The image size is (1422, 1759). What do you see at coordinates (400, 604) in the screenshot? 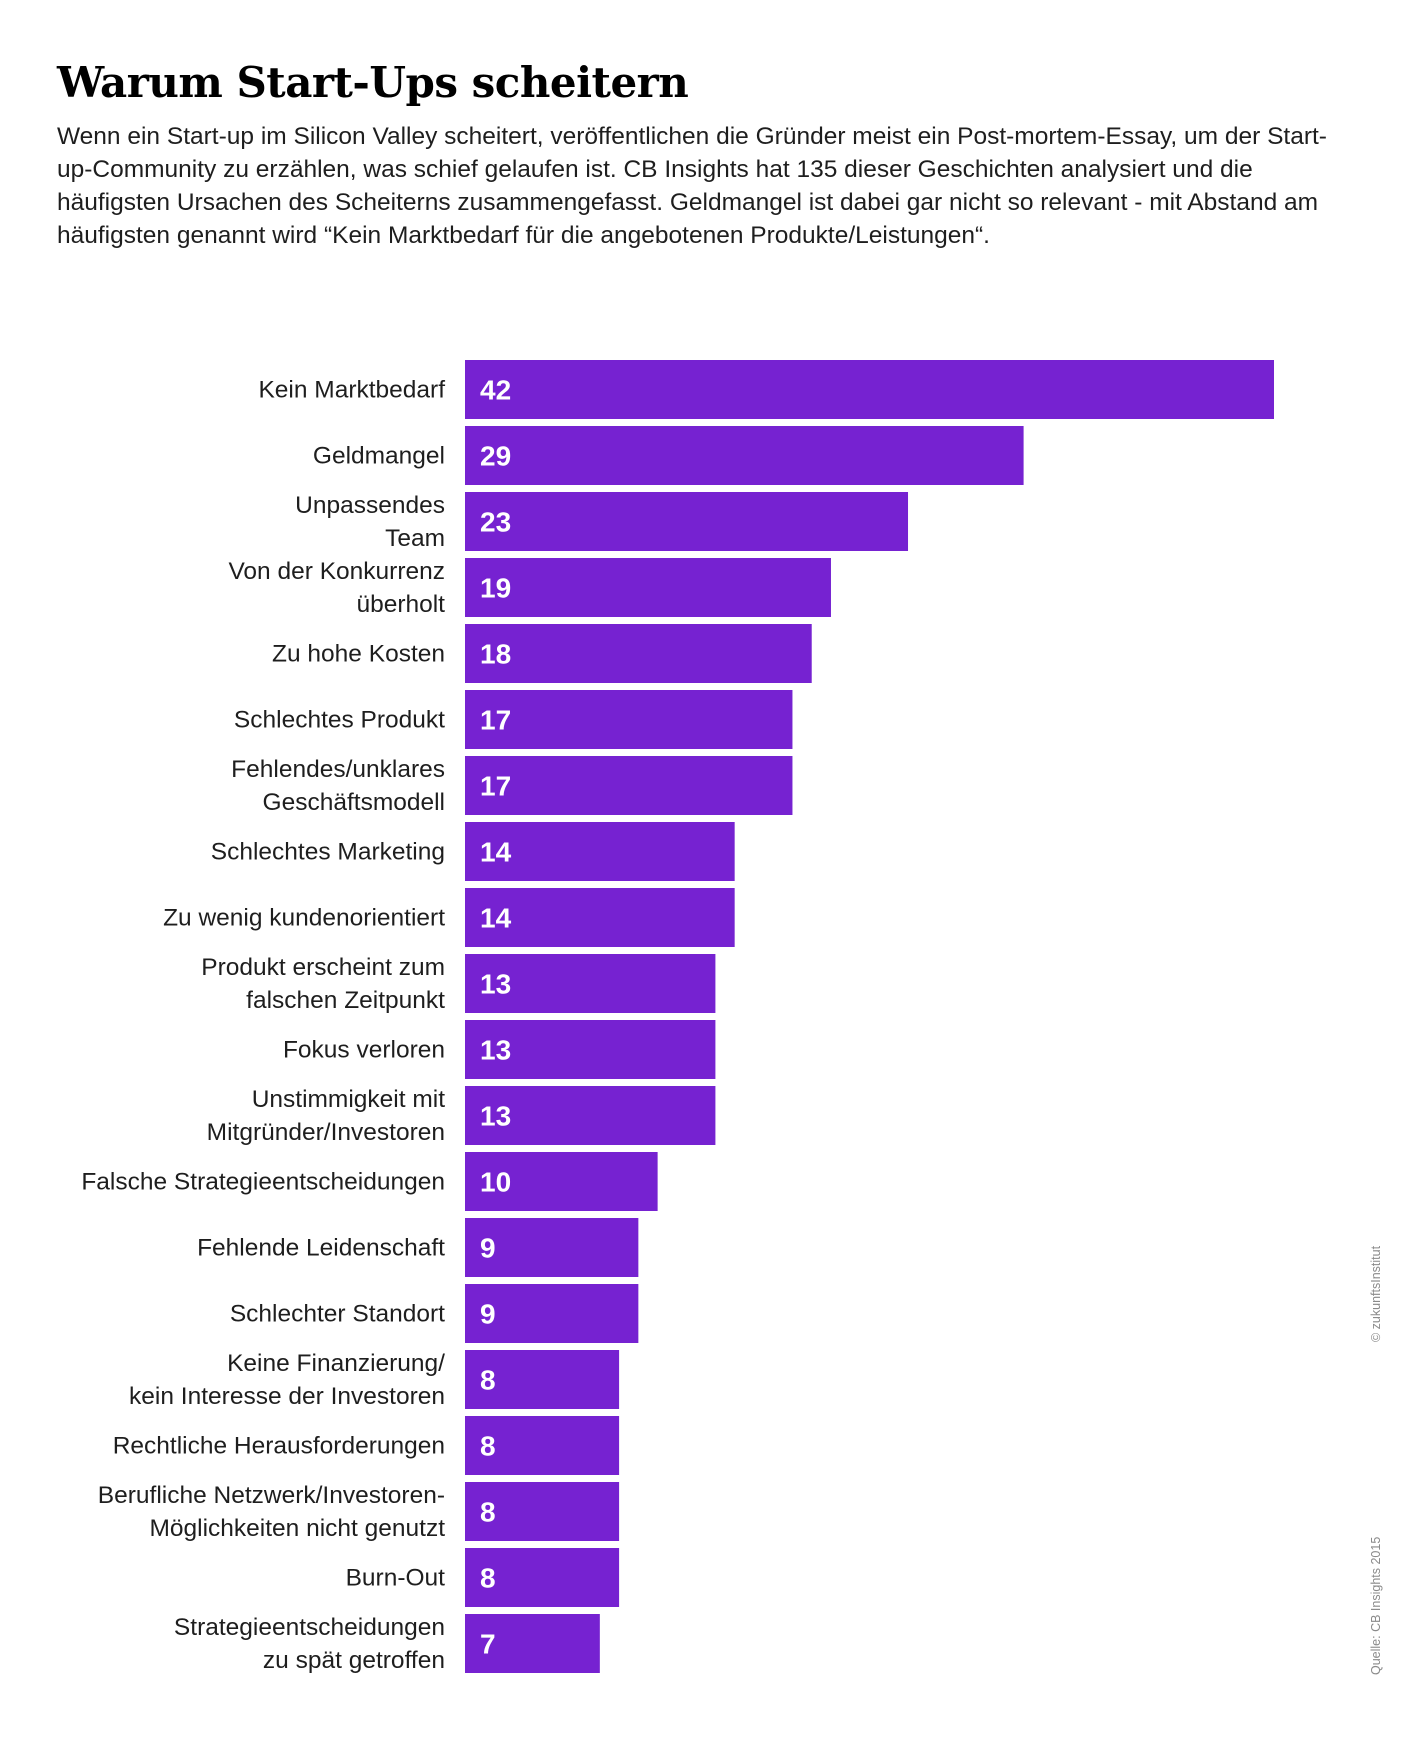
I see `category-label-line: überholt` at bounding box center [400, 604].